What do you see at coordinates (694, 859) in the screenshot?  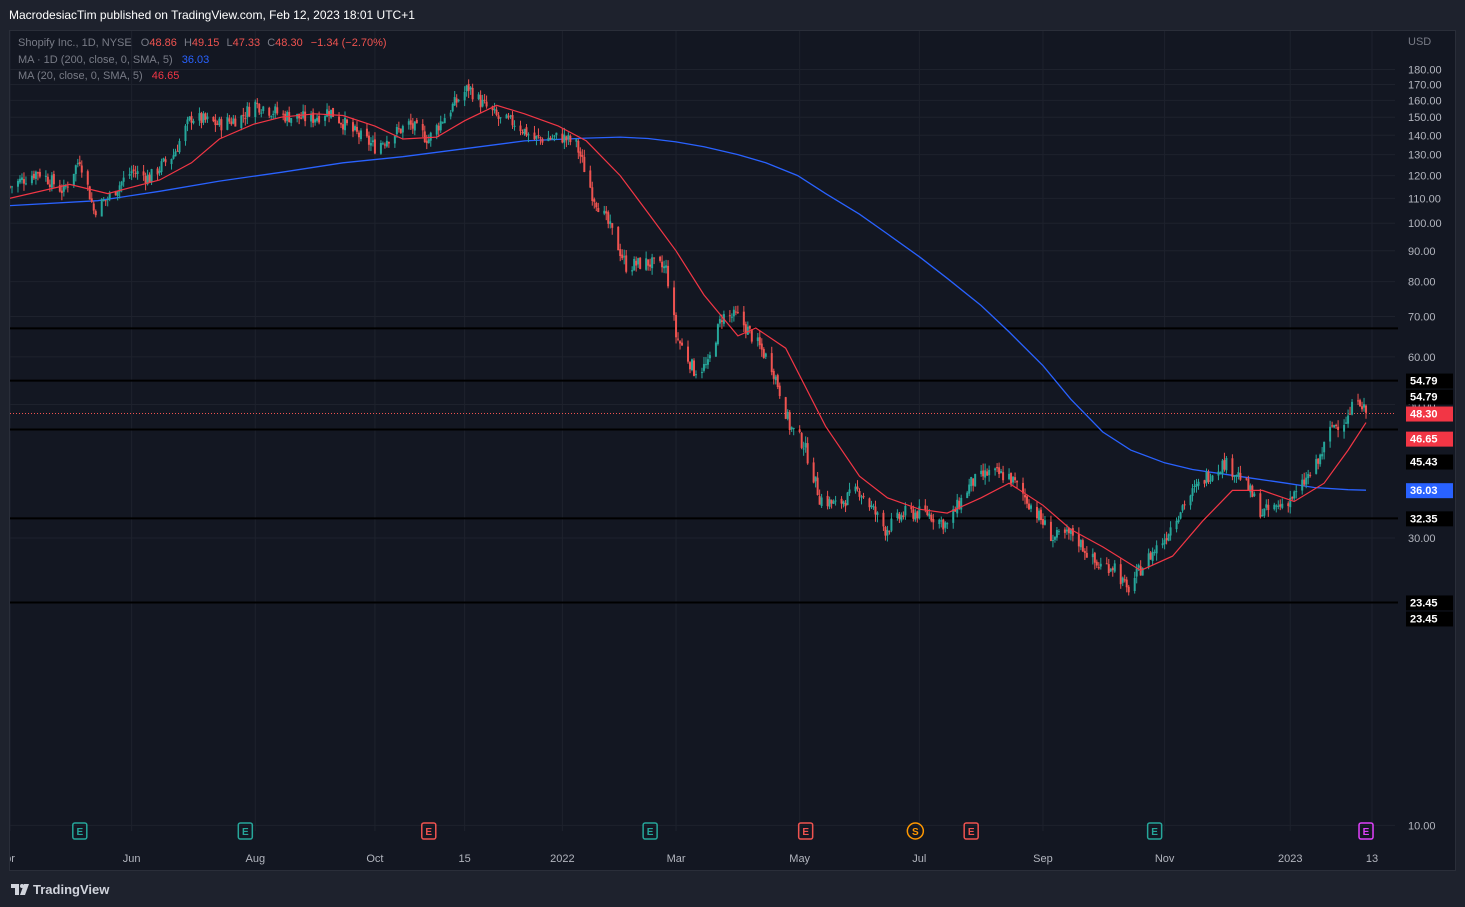 I see `time-axis: pr Jun Aug Oct 15 2022 Mar May Jul Sep Nov 2023 13` at bounding box center [694, 859].